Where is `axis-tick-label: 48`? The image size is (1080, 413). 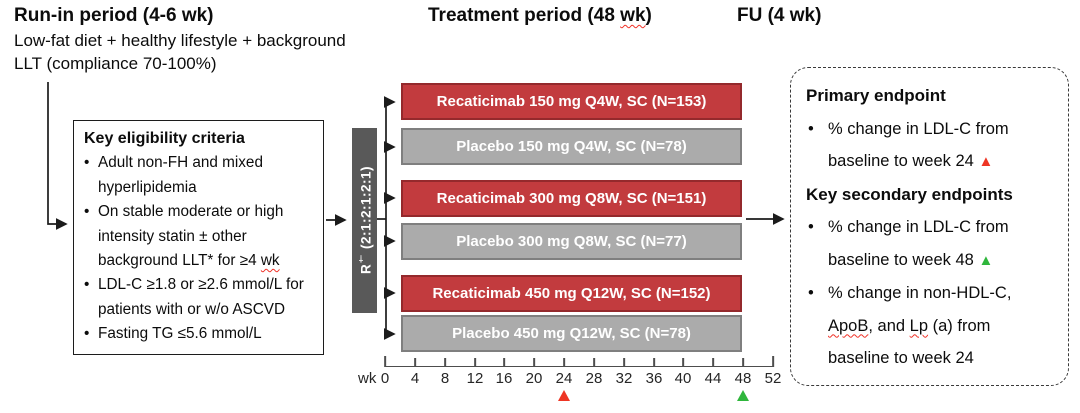 axis-tick-label: 48 is located at coordinates (743, 378).